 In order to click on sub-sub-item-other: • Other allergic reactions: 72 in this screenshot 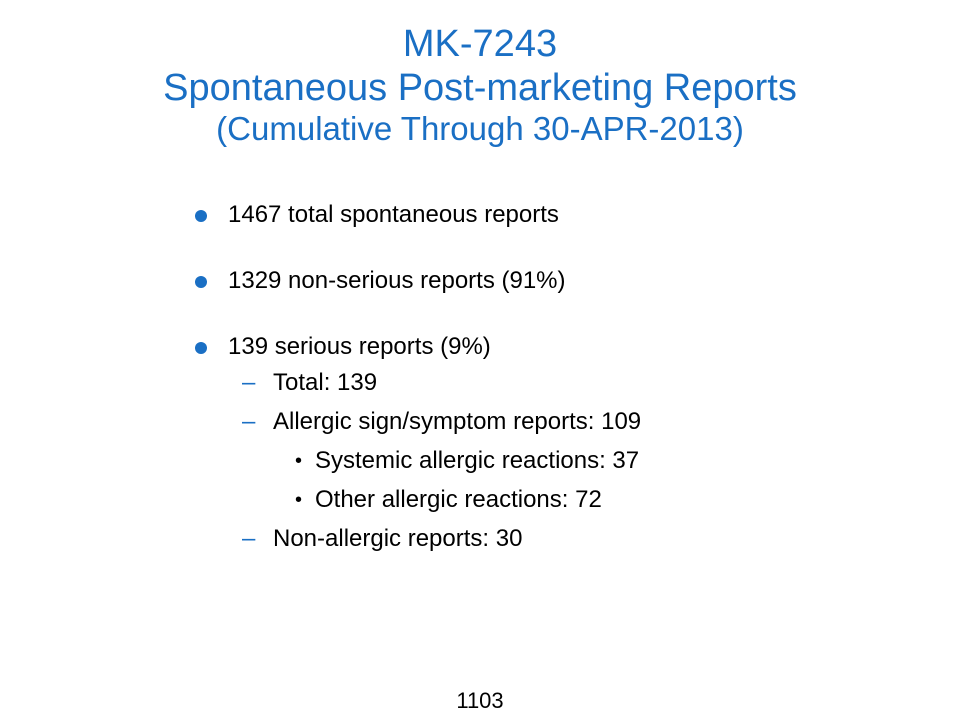, I will do `click(555, 500)`.